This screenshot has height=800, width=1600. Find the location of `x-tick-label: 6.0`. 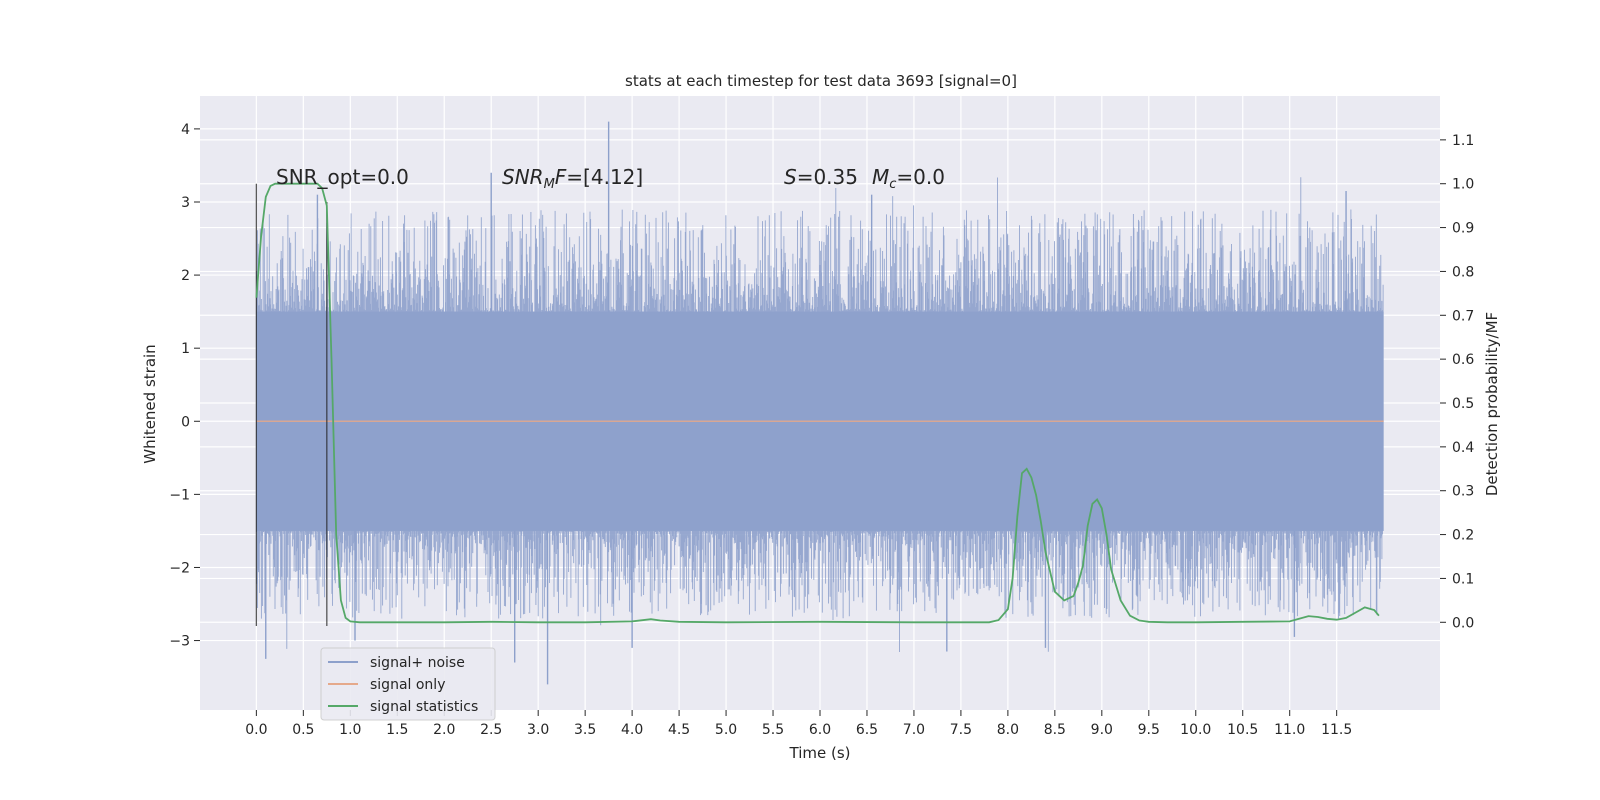

x-tick-label: 6.0 is located at coordinates (820, 730).